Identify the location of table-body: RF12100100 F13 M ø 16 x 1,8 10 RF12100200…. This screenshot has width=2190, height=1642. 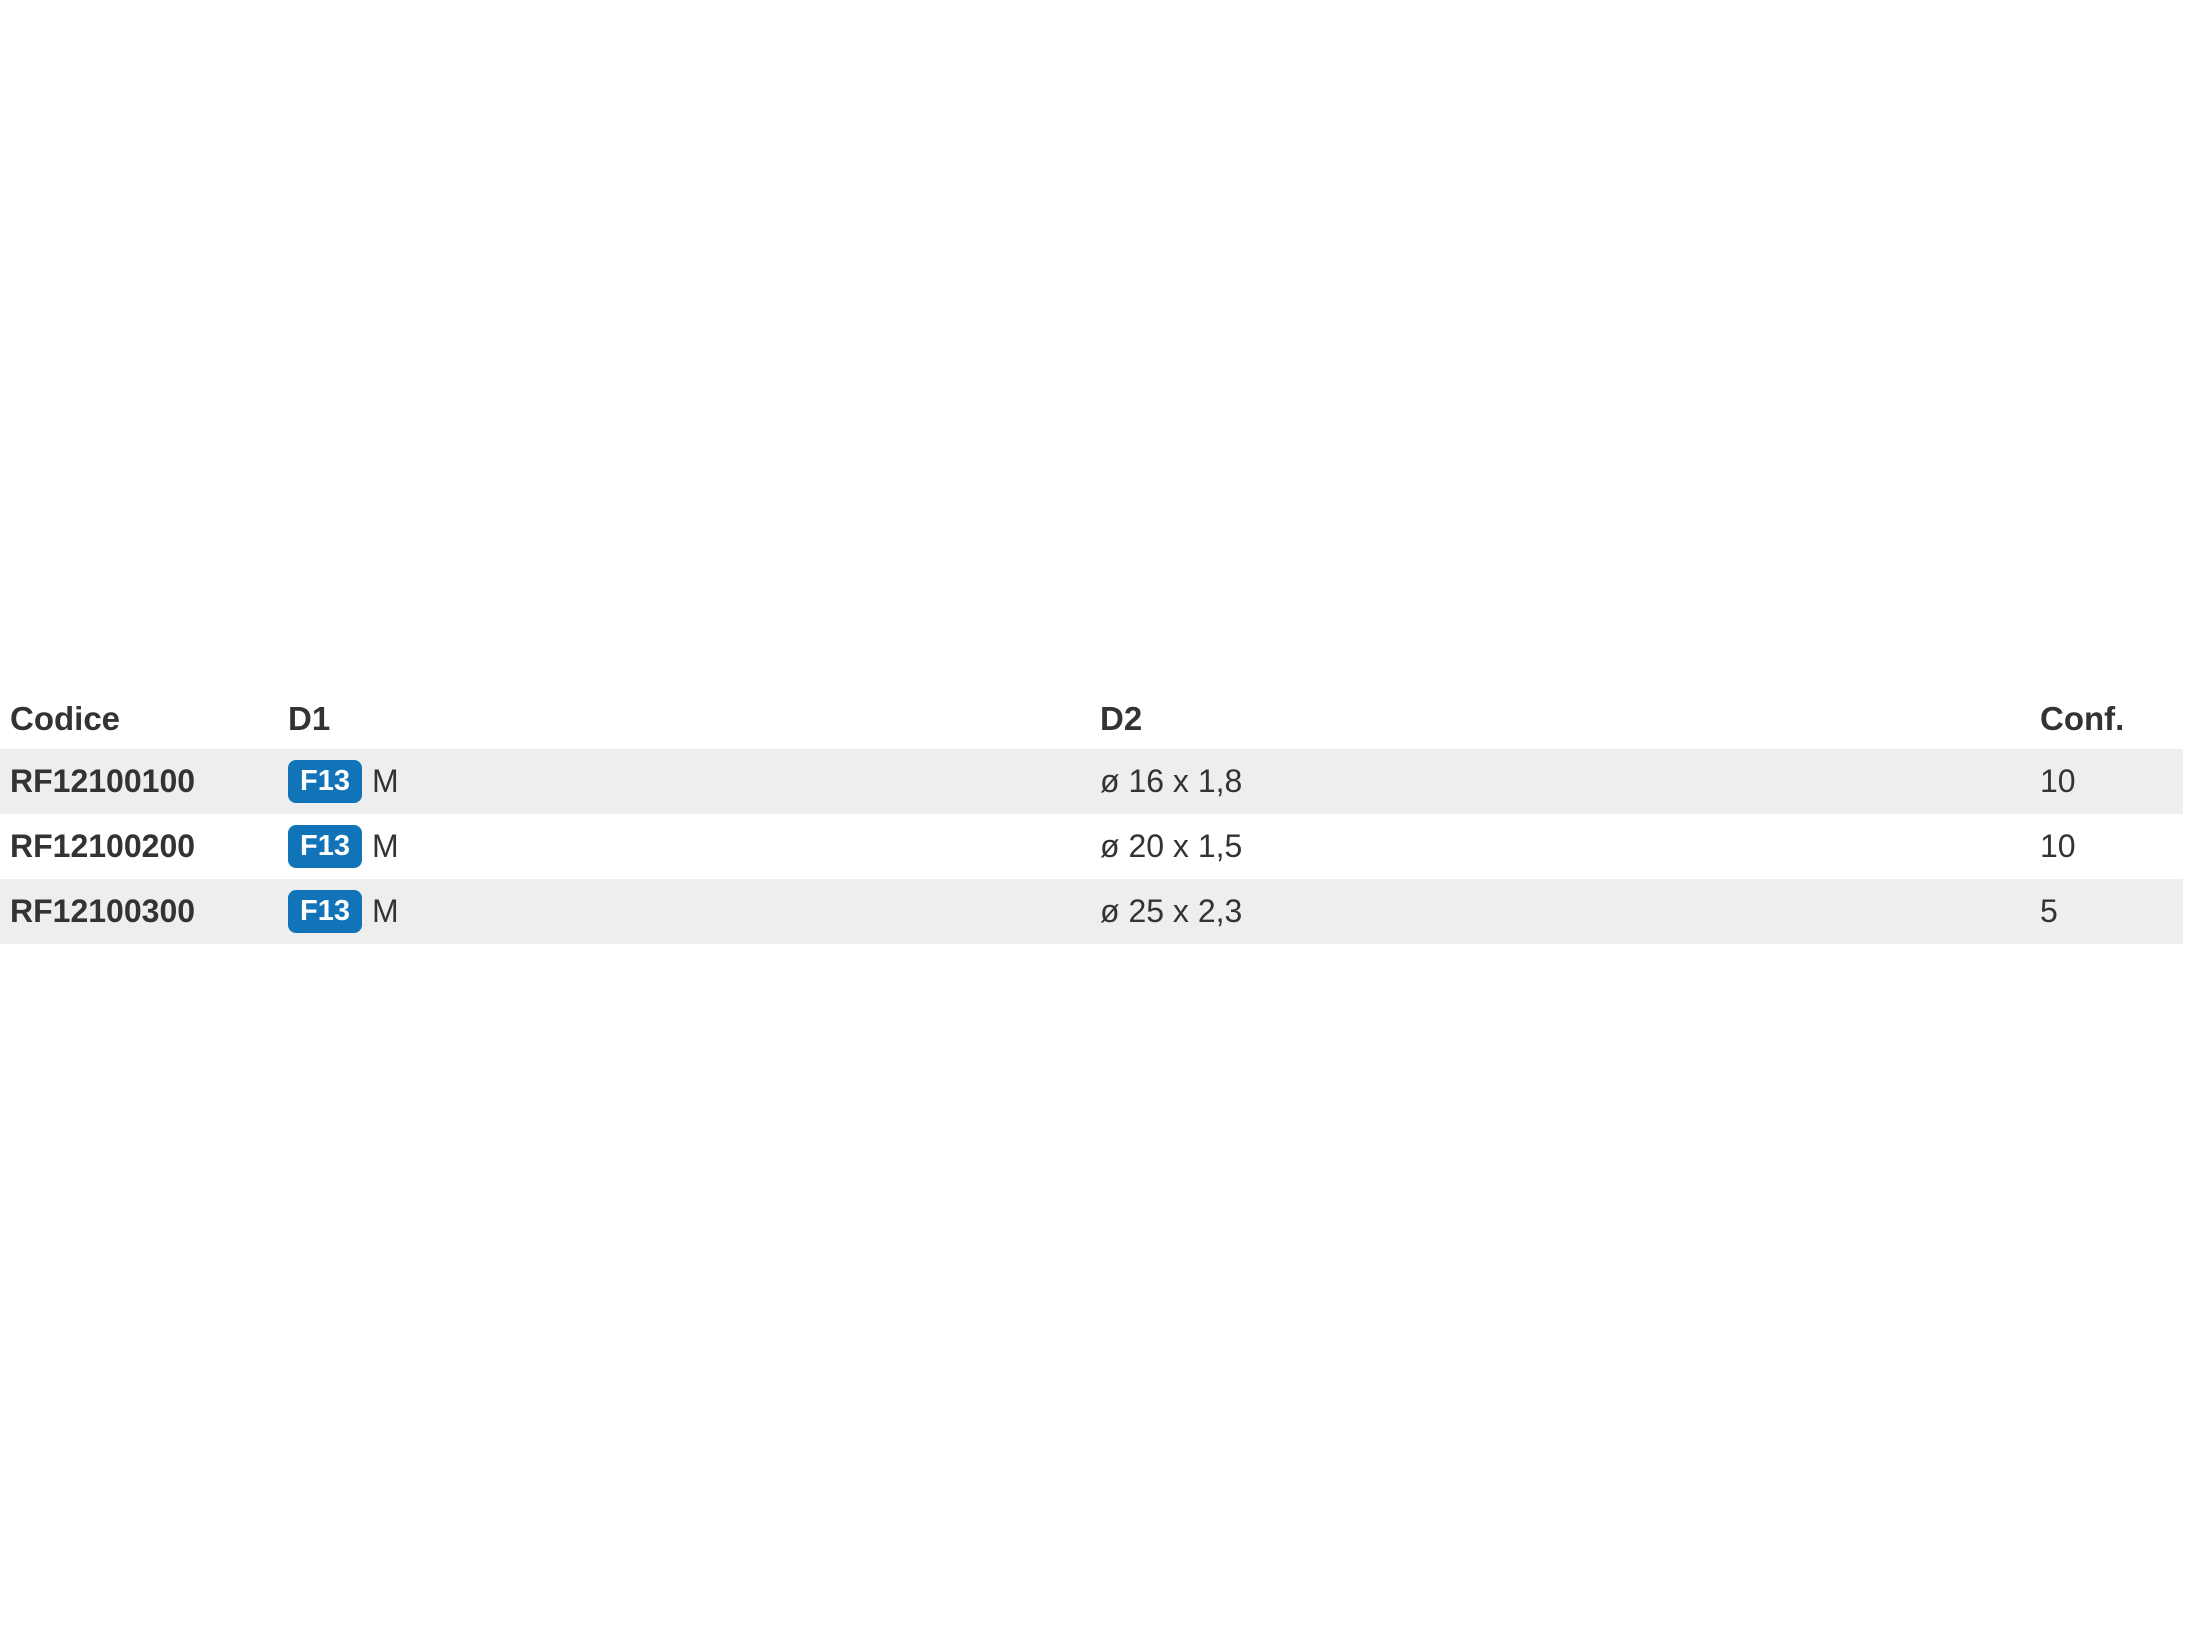
(1091, 846).